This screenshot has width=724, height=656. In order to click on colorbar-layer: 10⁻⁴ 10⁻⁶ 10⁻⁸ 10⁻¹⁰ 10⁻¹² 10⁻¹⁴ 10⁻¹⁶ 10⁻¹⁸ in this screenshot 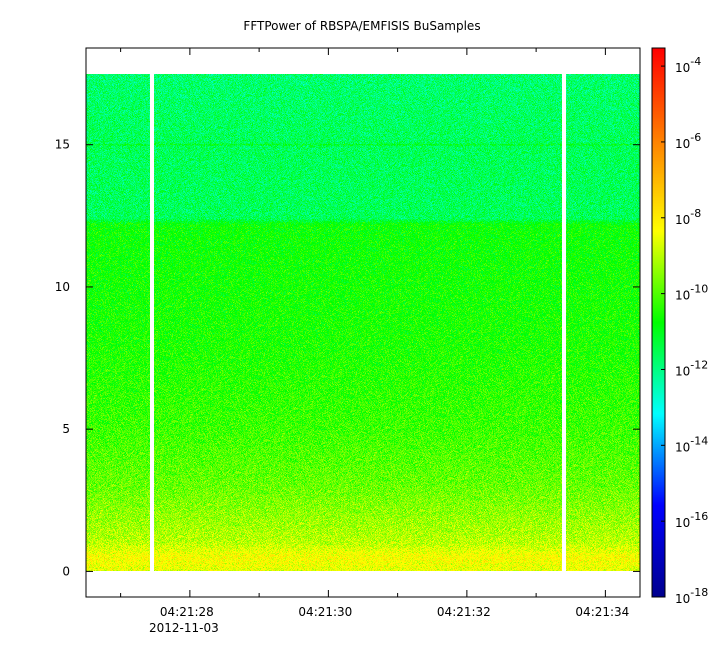, I will do `click(679, 326)`.